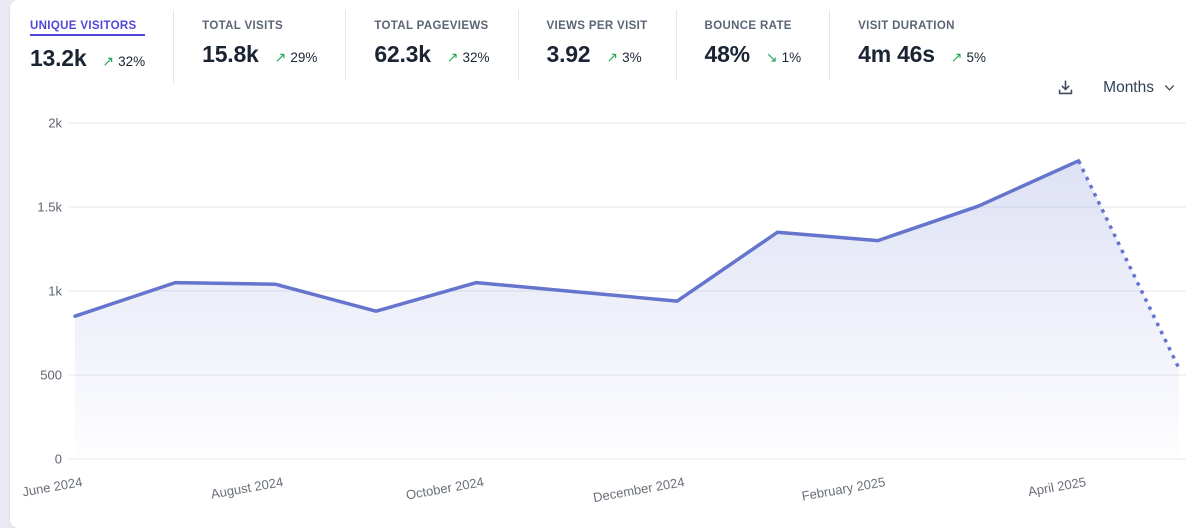 The width and height of the screenshot is (1192, 528). What do you see at coordinates (1057, 486) in the screenshot?
I see `x-tick-label: April 2025` at bounding box center [1057, 486].